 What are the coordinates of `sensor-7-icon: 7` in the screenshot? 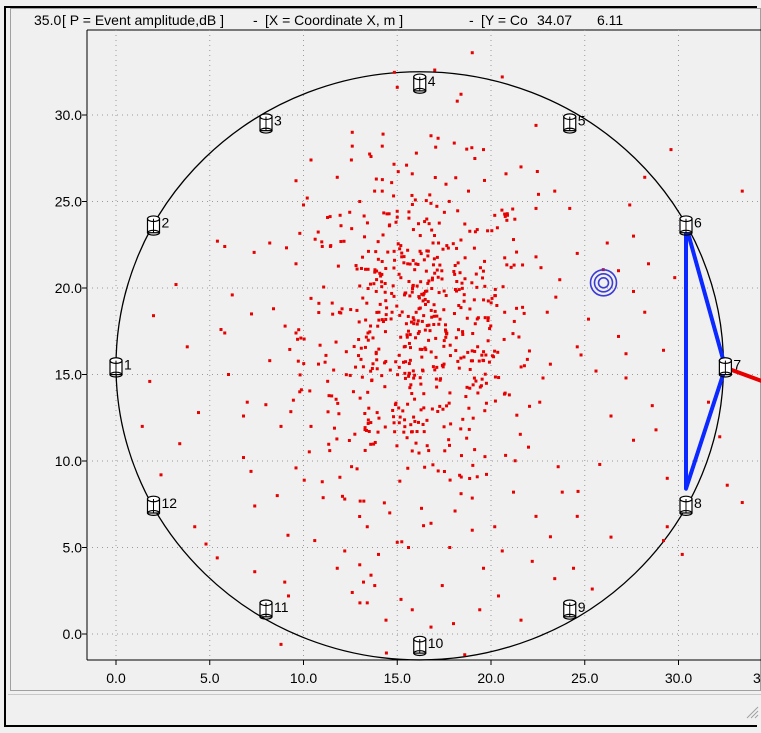 It's located at (729, 367).